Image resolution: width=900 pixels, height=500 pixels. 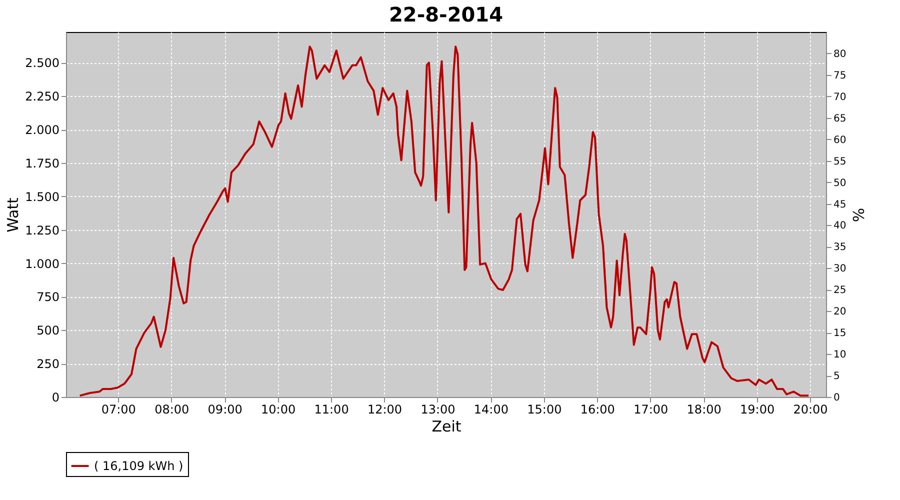 I want to click on y2-tick-label: 70, so click(x=840, y=97).